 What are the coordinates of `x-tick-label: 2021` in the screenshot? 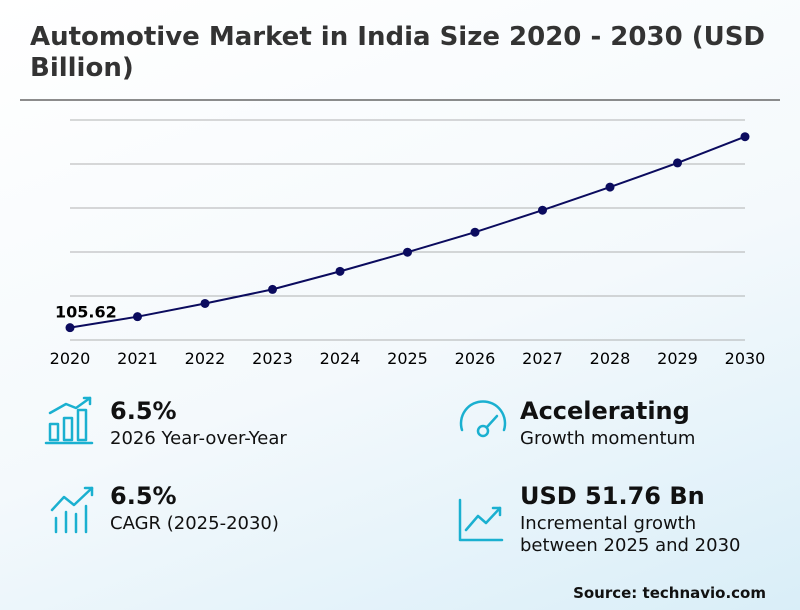 It's located at (137, 358).